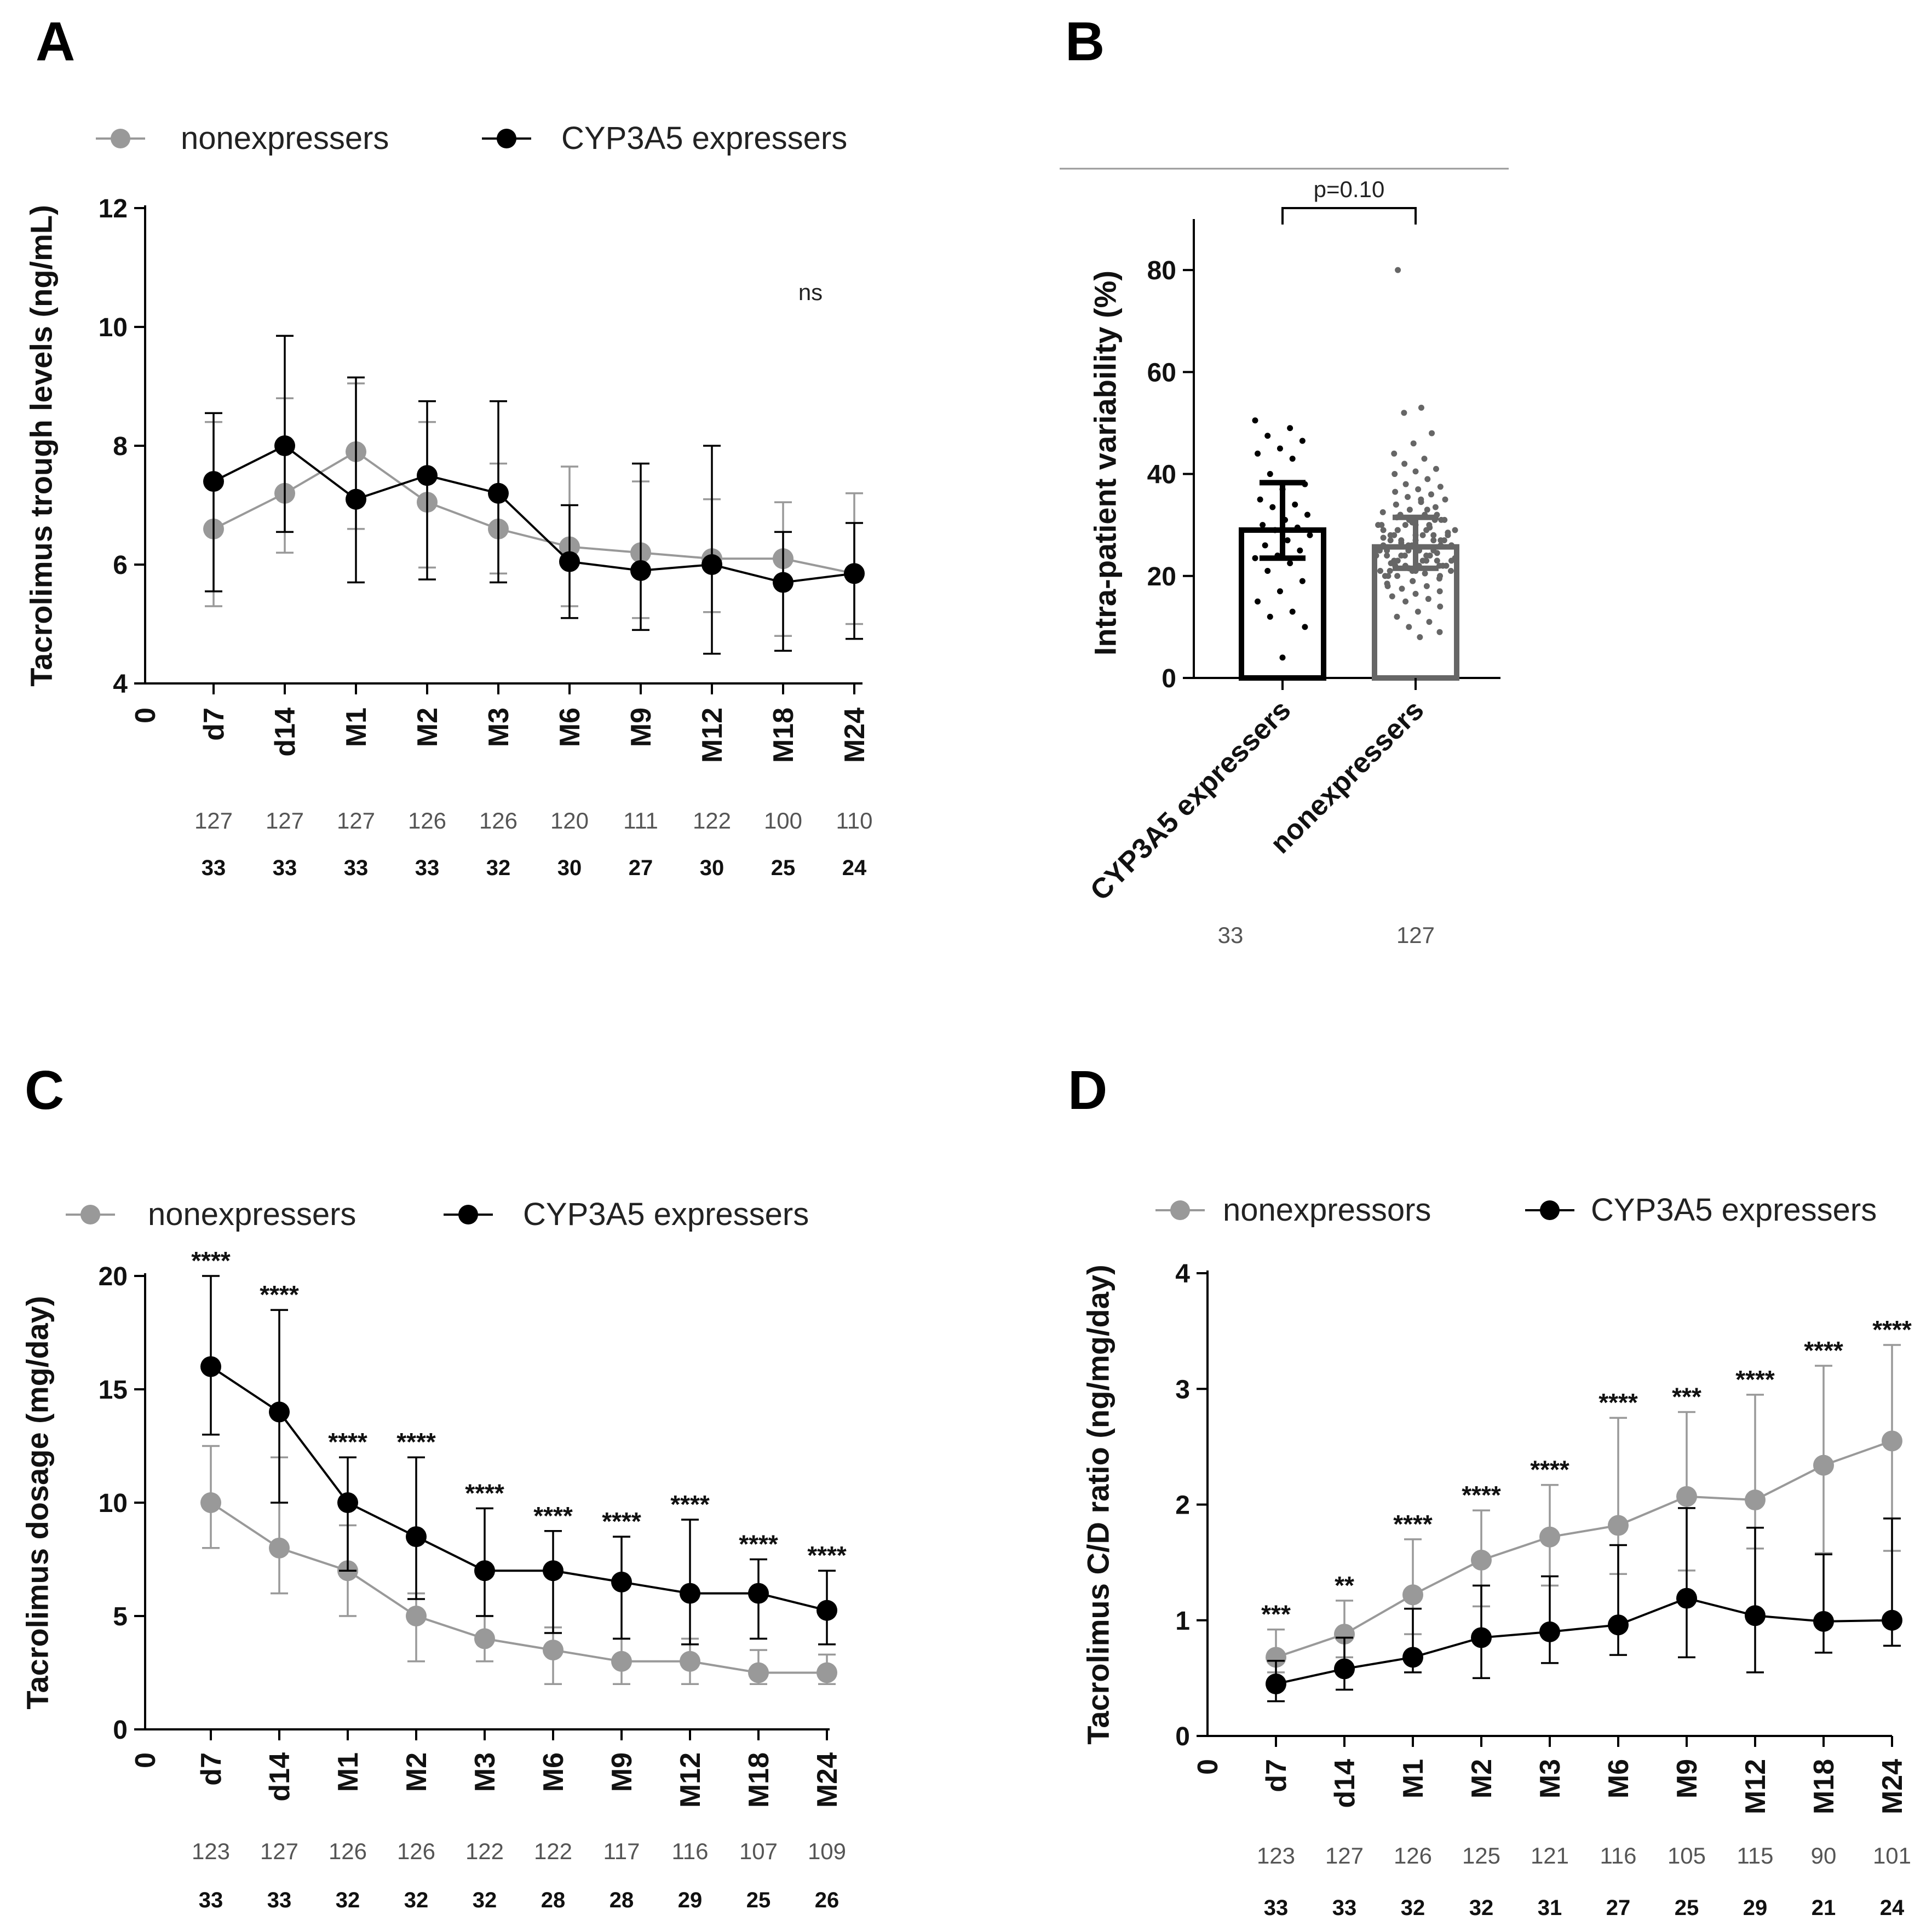  I want to click on n-expressers: 28, so click(553, 1900).